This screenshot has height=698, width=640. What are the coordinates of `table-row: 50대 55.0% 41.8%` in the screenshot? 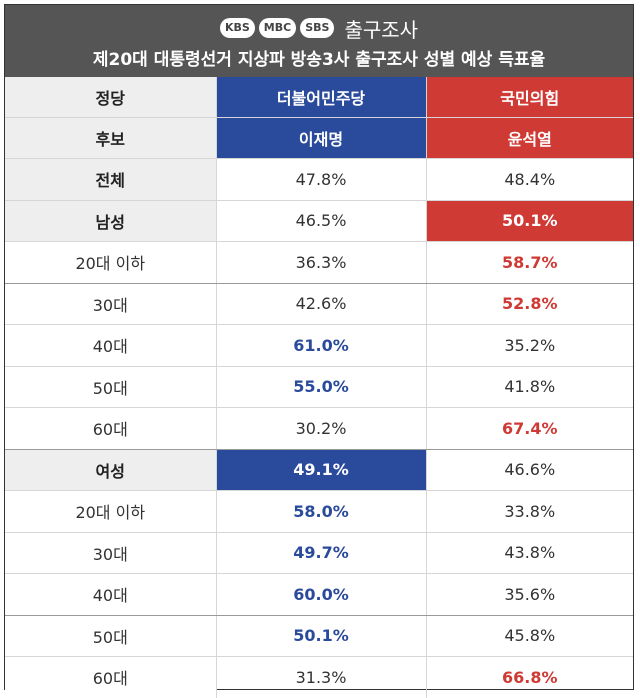 It's located at (319, 387).